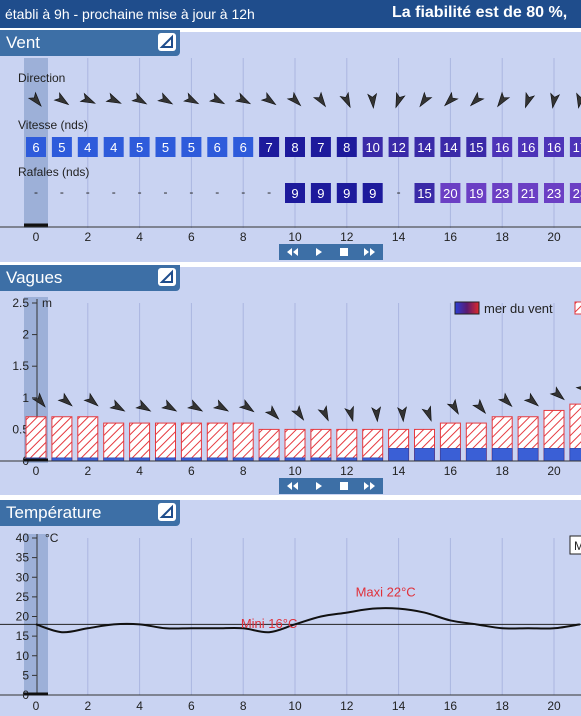 The height and width of the screenshot is (716, 581). I want to click on wind-section-header: Vent, so click(90, 43).